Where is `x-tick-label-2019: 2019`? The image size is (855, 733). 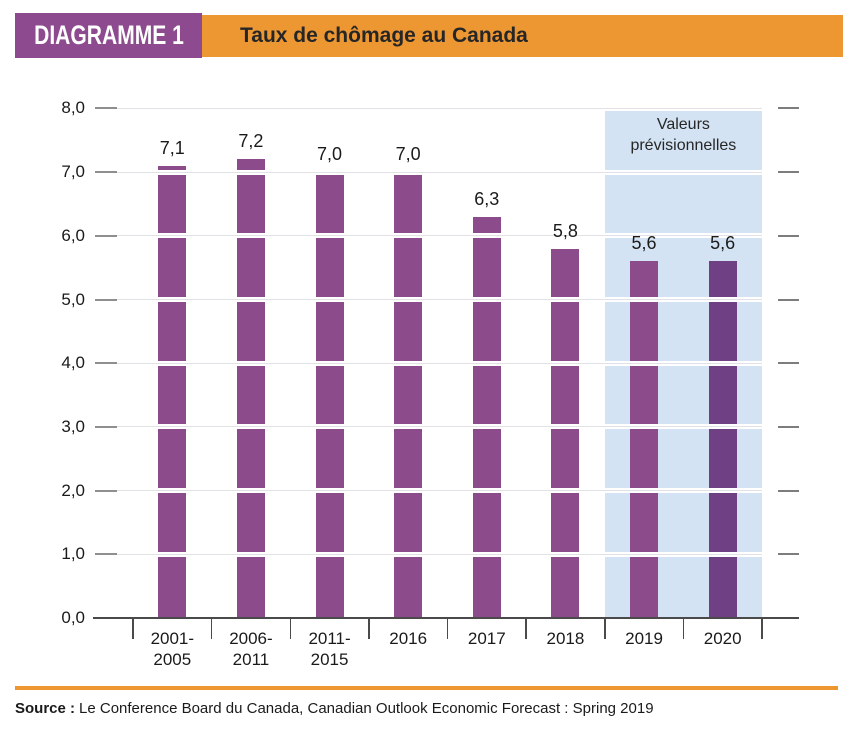
x-tick-label-2019: 2019 is located at coordinates (644, 638).